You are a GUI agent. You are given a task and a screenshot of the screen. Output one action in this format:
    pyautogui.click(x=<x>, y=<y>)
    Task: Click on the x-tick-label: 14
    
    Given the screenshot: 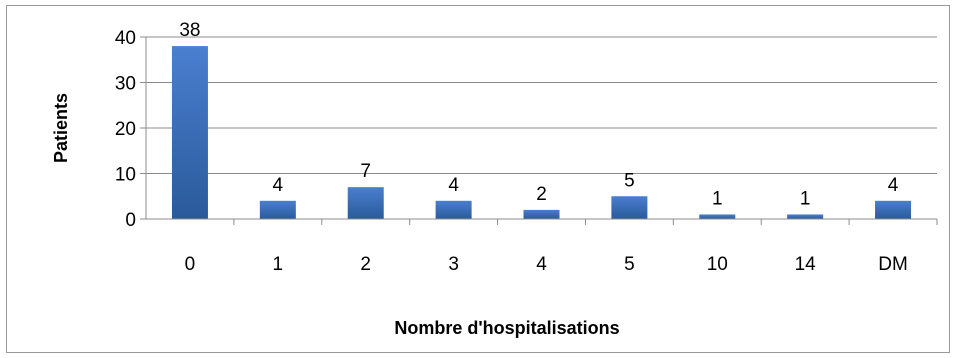 What is the action you would take?
    pyautogui.click(x=806, y=264)
    